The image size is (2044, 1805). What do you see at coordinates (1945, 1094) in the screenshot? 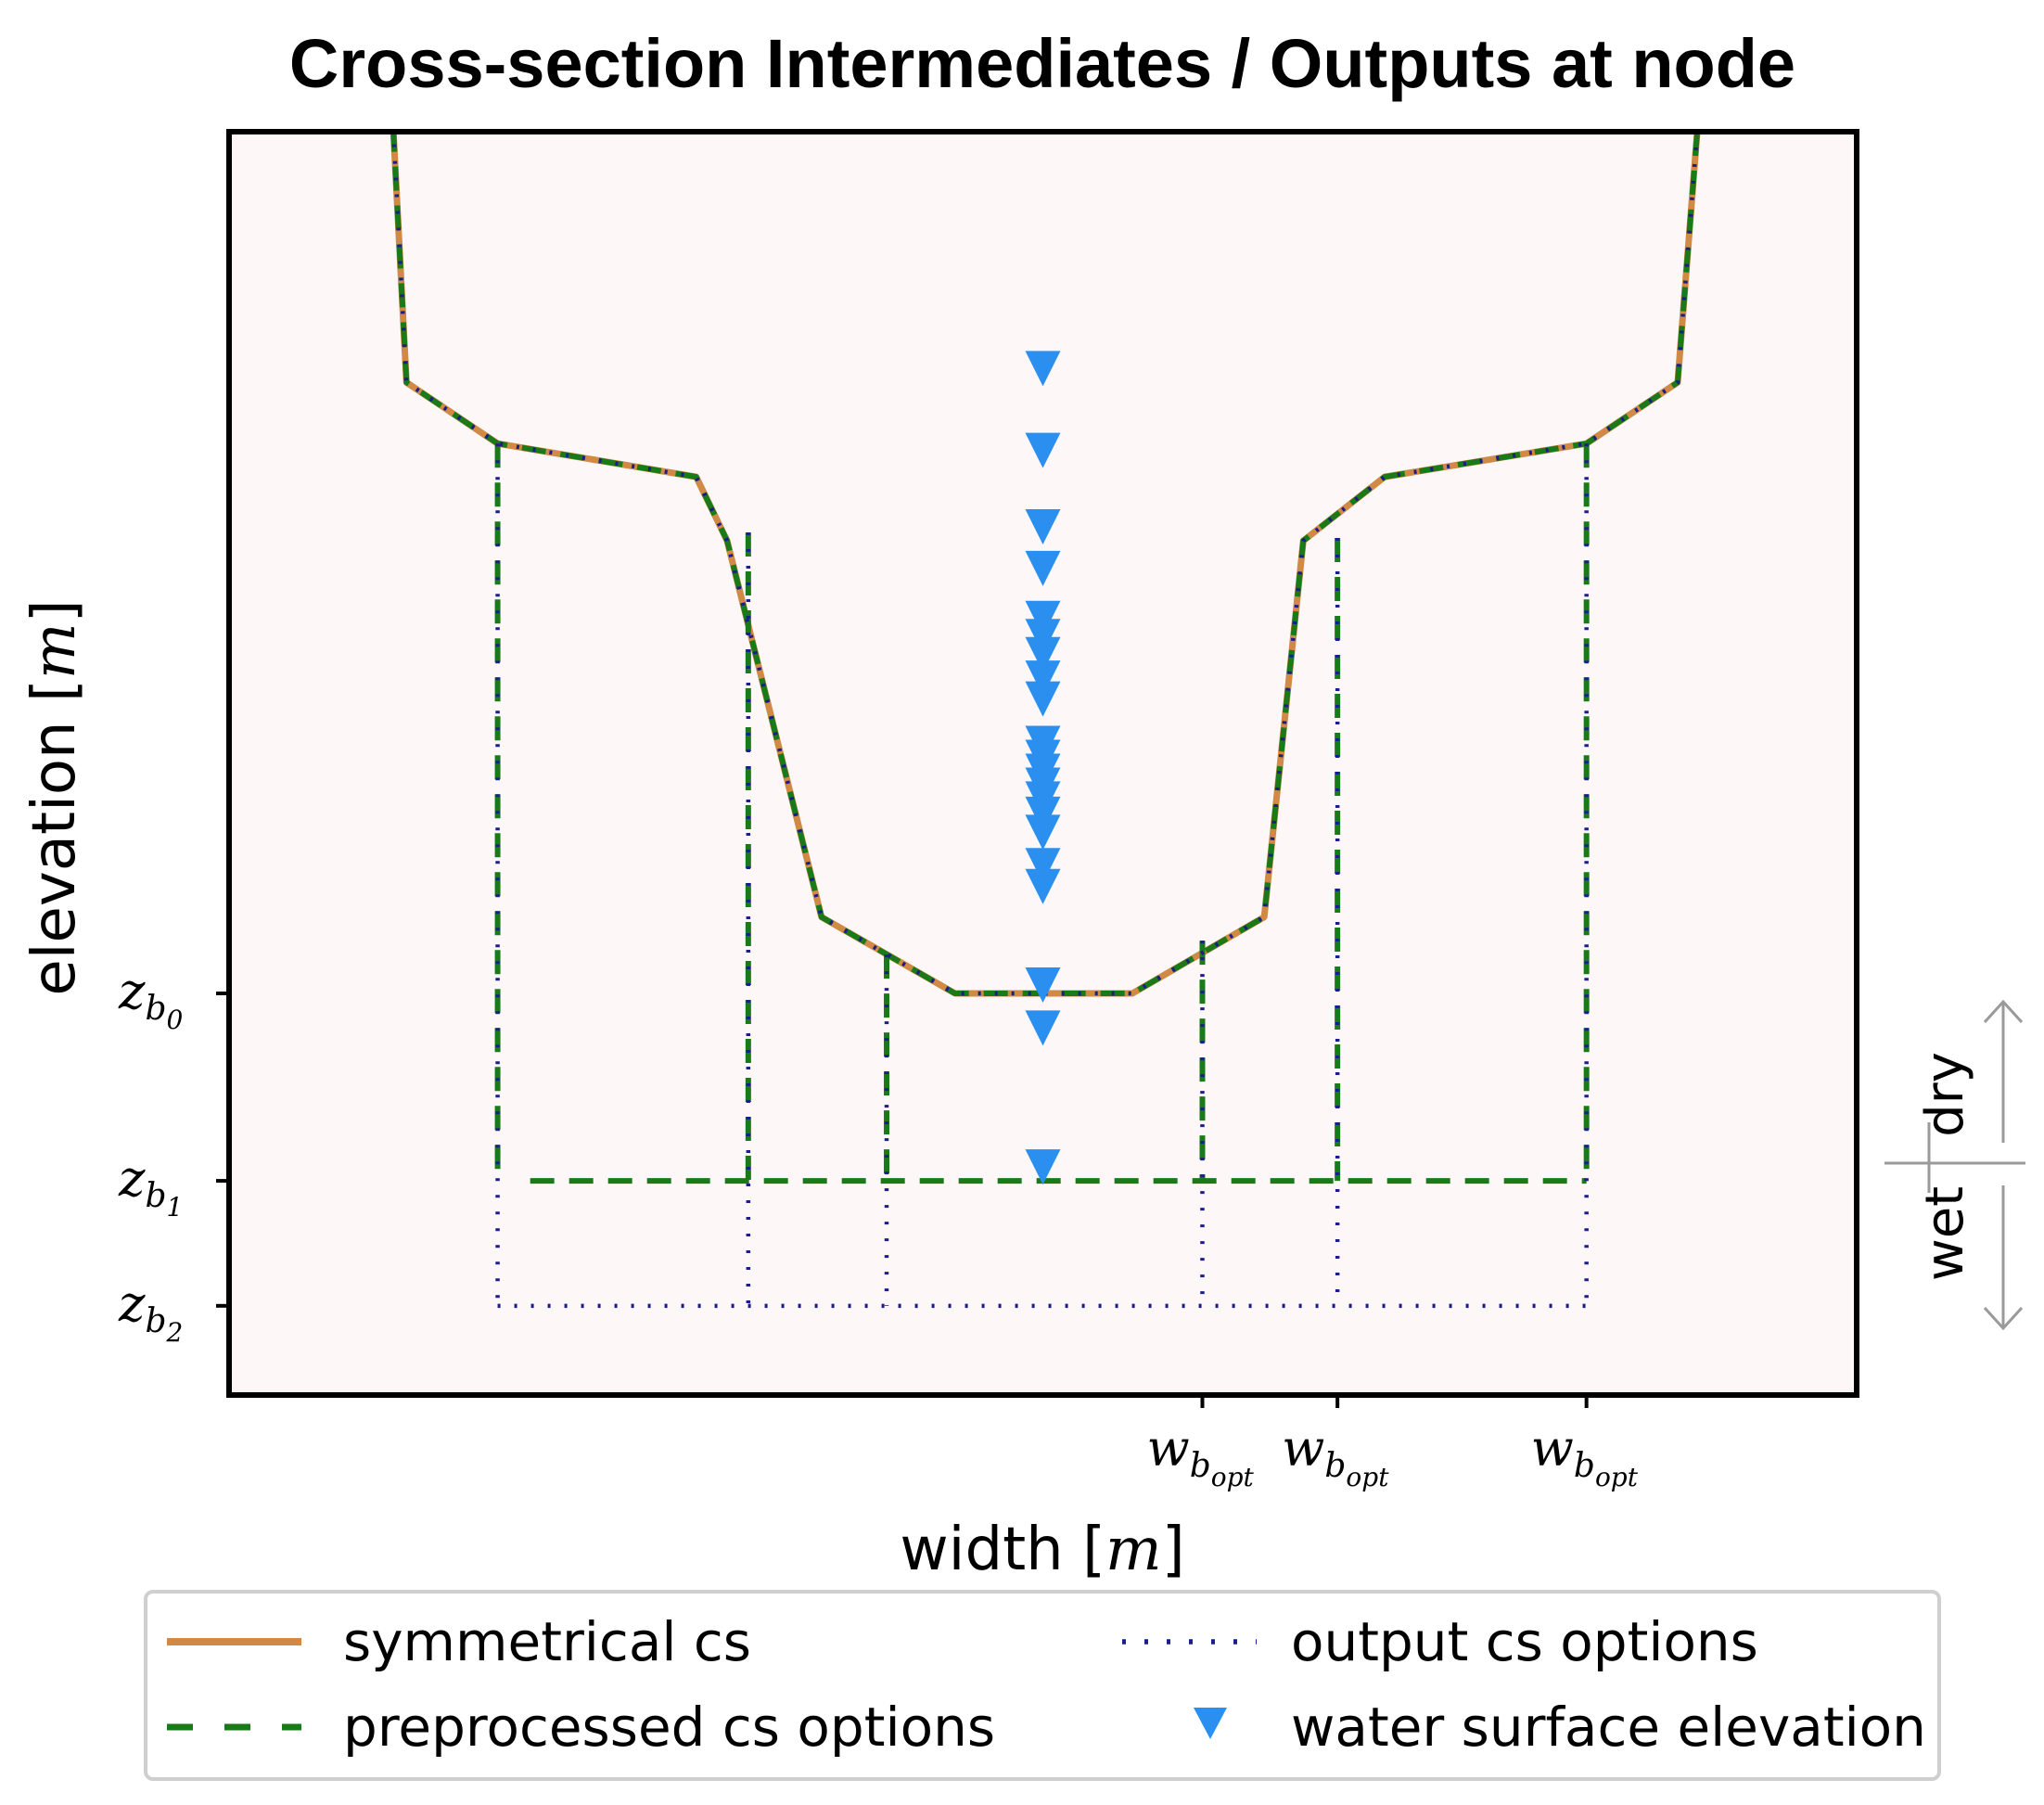
I see `dry-label: dry` at bounding box center [1945, 1094].